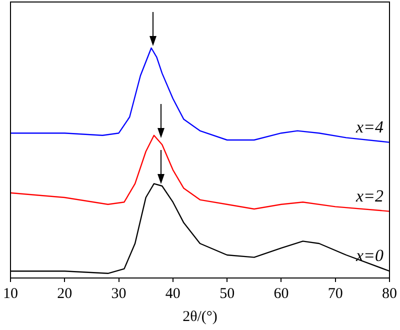  Describe the element at coordinates (369, 196) in the screenshot. I see `series-label: x=2` at that location.